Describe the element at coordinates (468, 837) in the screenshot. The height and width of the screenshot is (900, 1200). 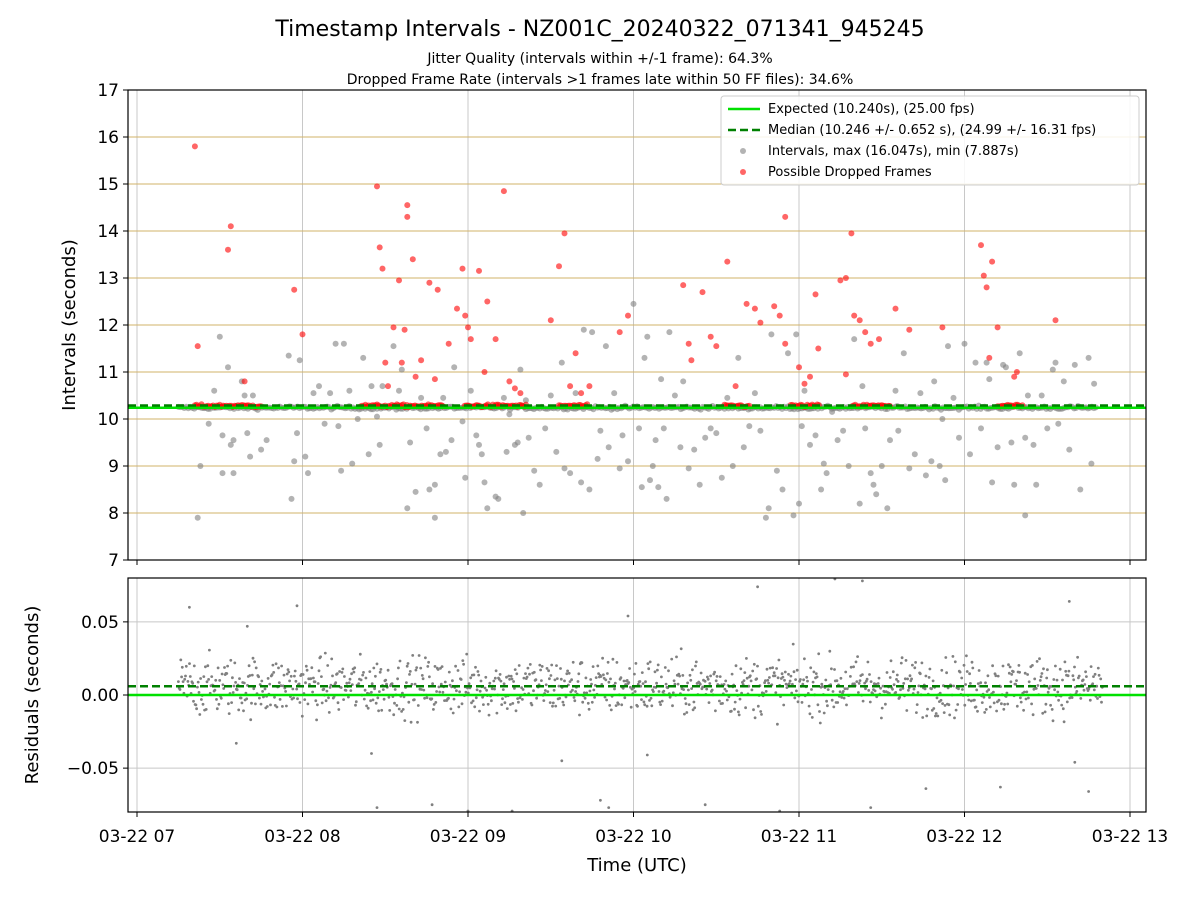
I see `x-tick-label: 03-22 09` at that location.